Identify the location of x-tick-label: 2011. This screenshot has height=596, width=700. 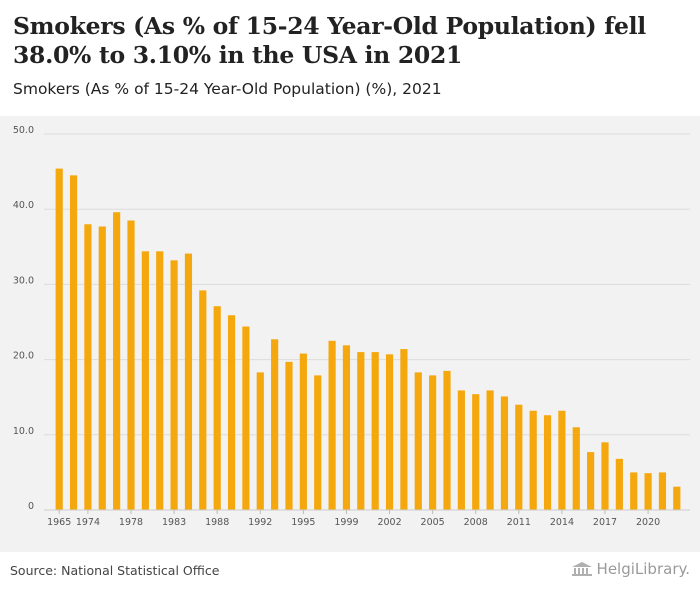
(519, 522).